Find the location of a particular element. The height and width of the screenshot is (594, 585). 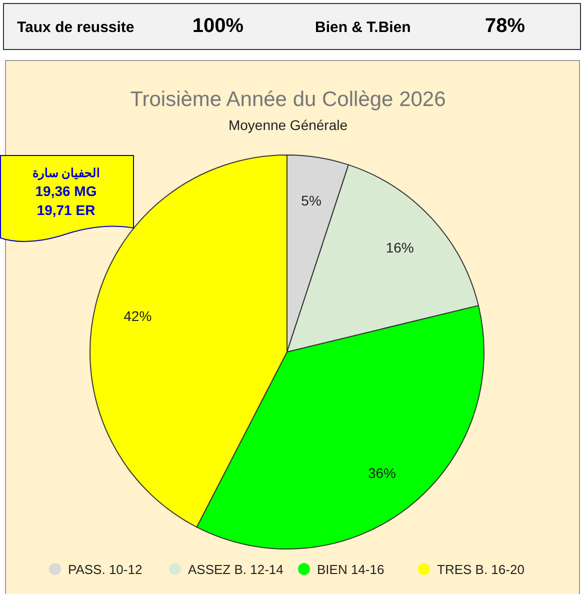

data-label: 16% is located at coordinates (400, 248).